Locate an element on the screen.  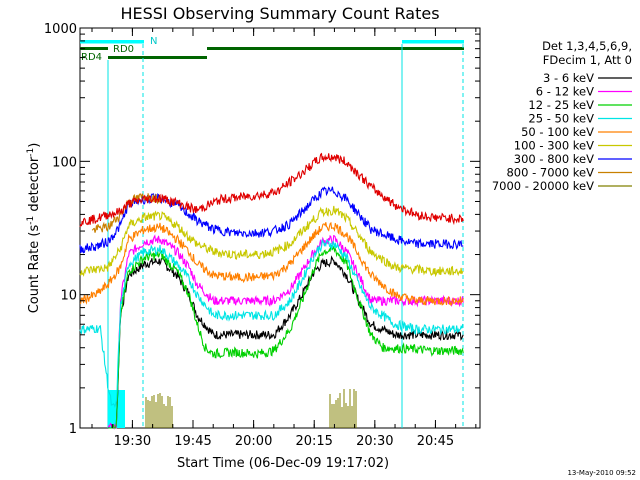
rd0-flag-bar is located at coordinates (94, 48).